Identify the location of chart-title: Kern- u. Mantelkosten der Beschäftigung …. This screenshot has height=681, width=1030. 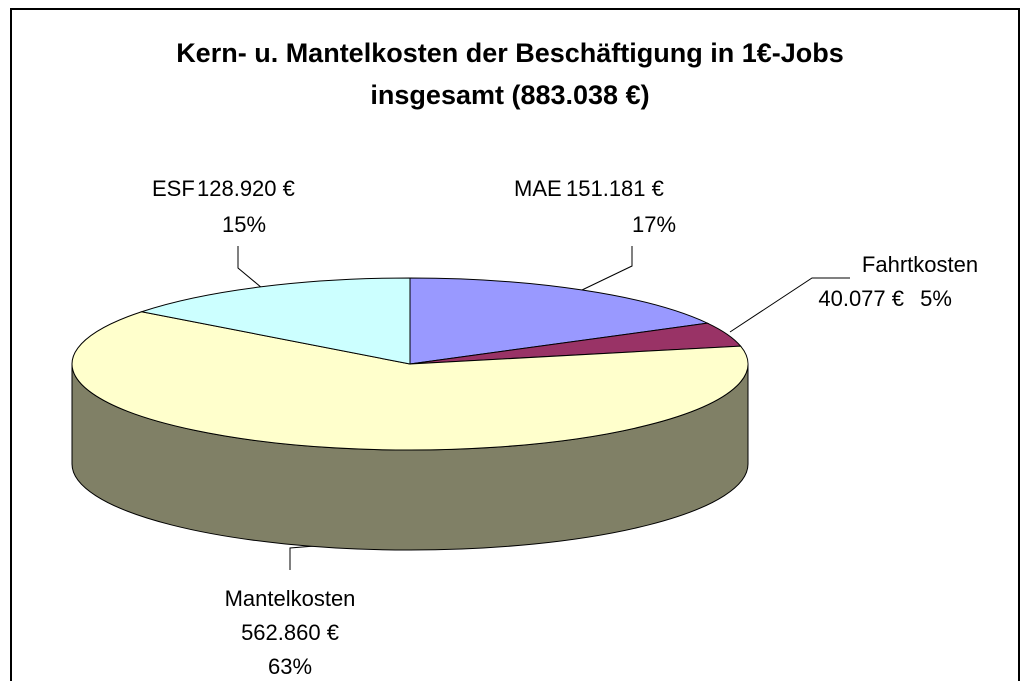
(510, 74).